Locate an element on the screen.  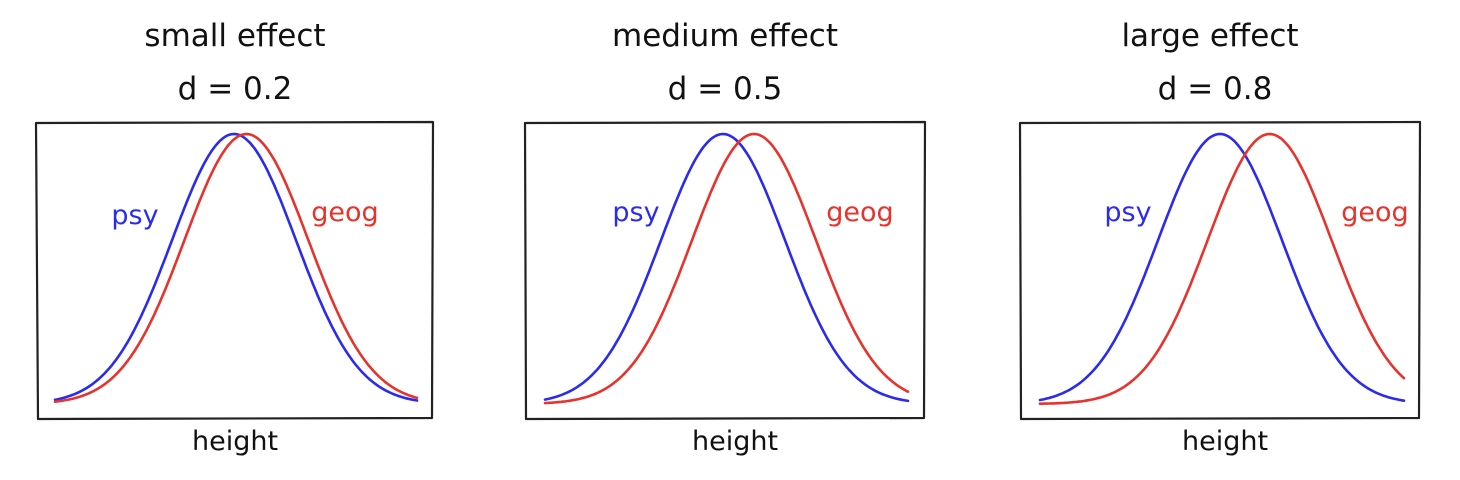
chart-title: large effect is located at coordinates (1209, 36).